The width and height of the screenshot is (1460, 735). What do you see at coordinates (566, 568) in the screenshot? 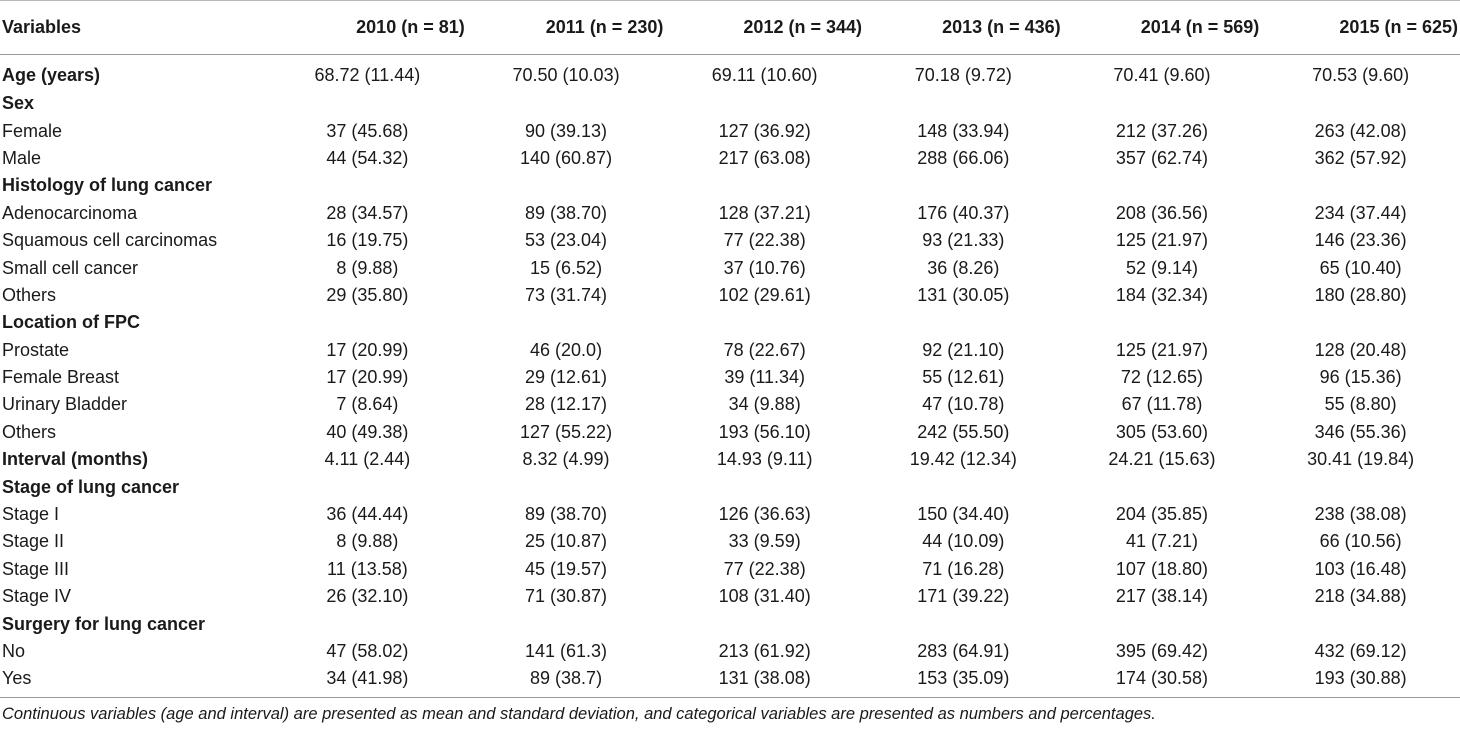
I see `table-cell: 45 (19.57)` at bounding box center [566, 568].